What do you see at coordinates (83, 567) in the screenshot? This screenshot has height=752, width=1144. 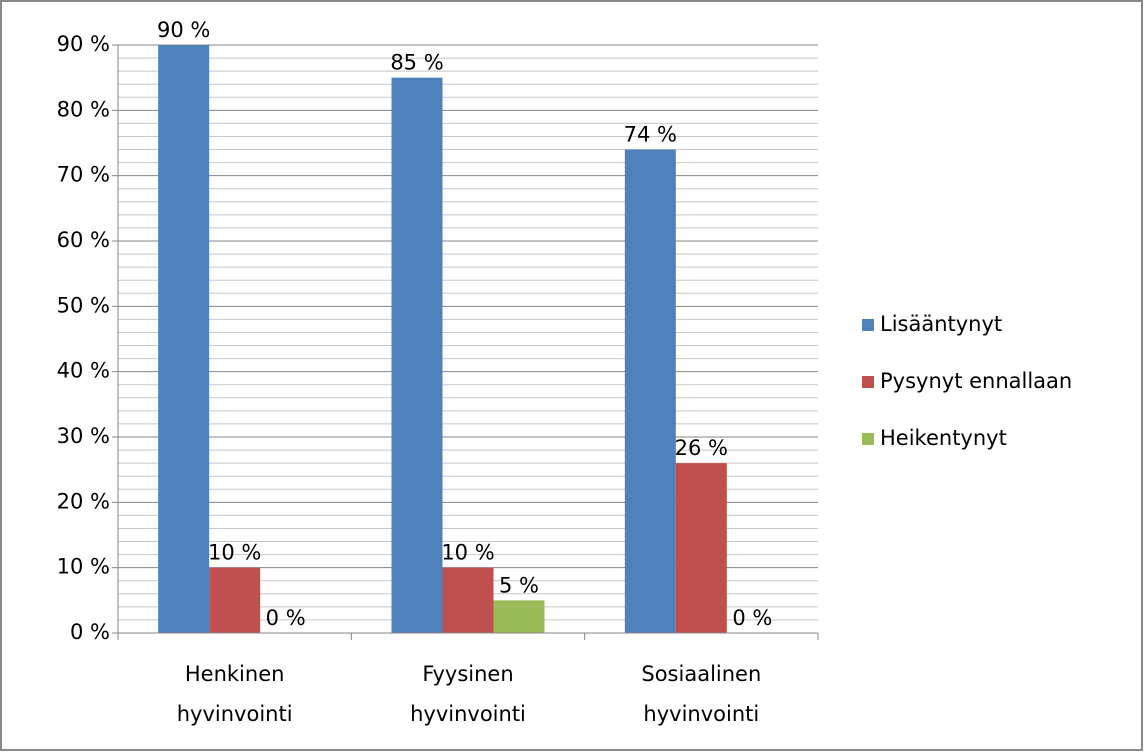 I see `y-tick-label: 10 %` at bounding box center [83, 567].